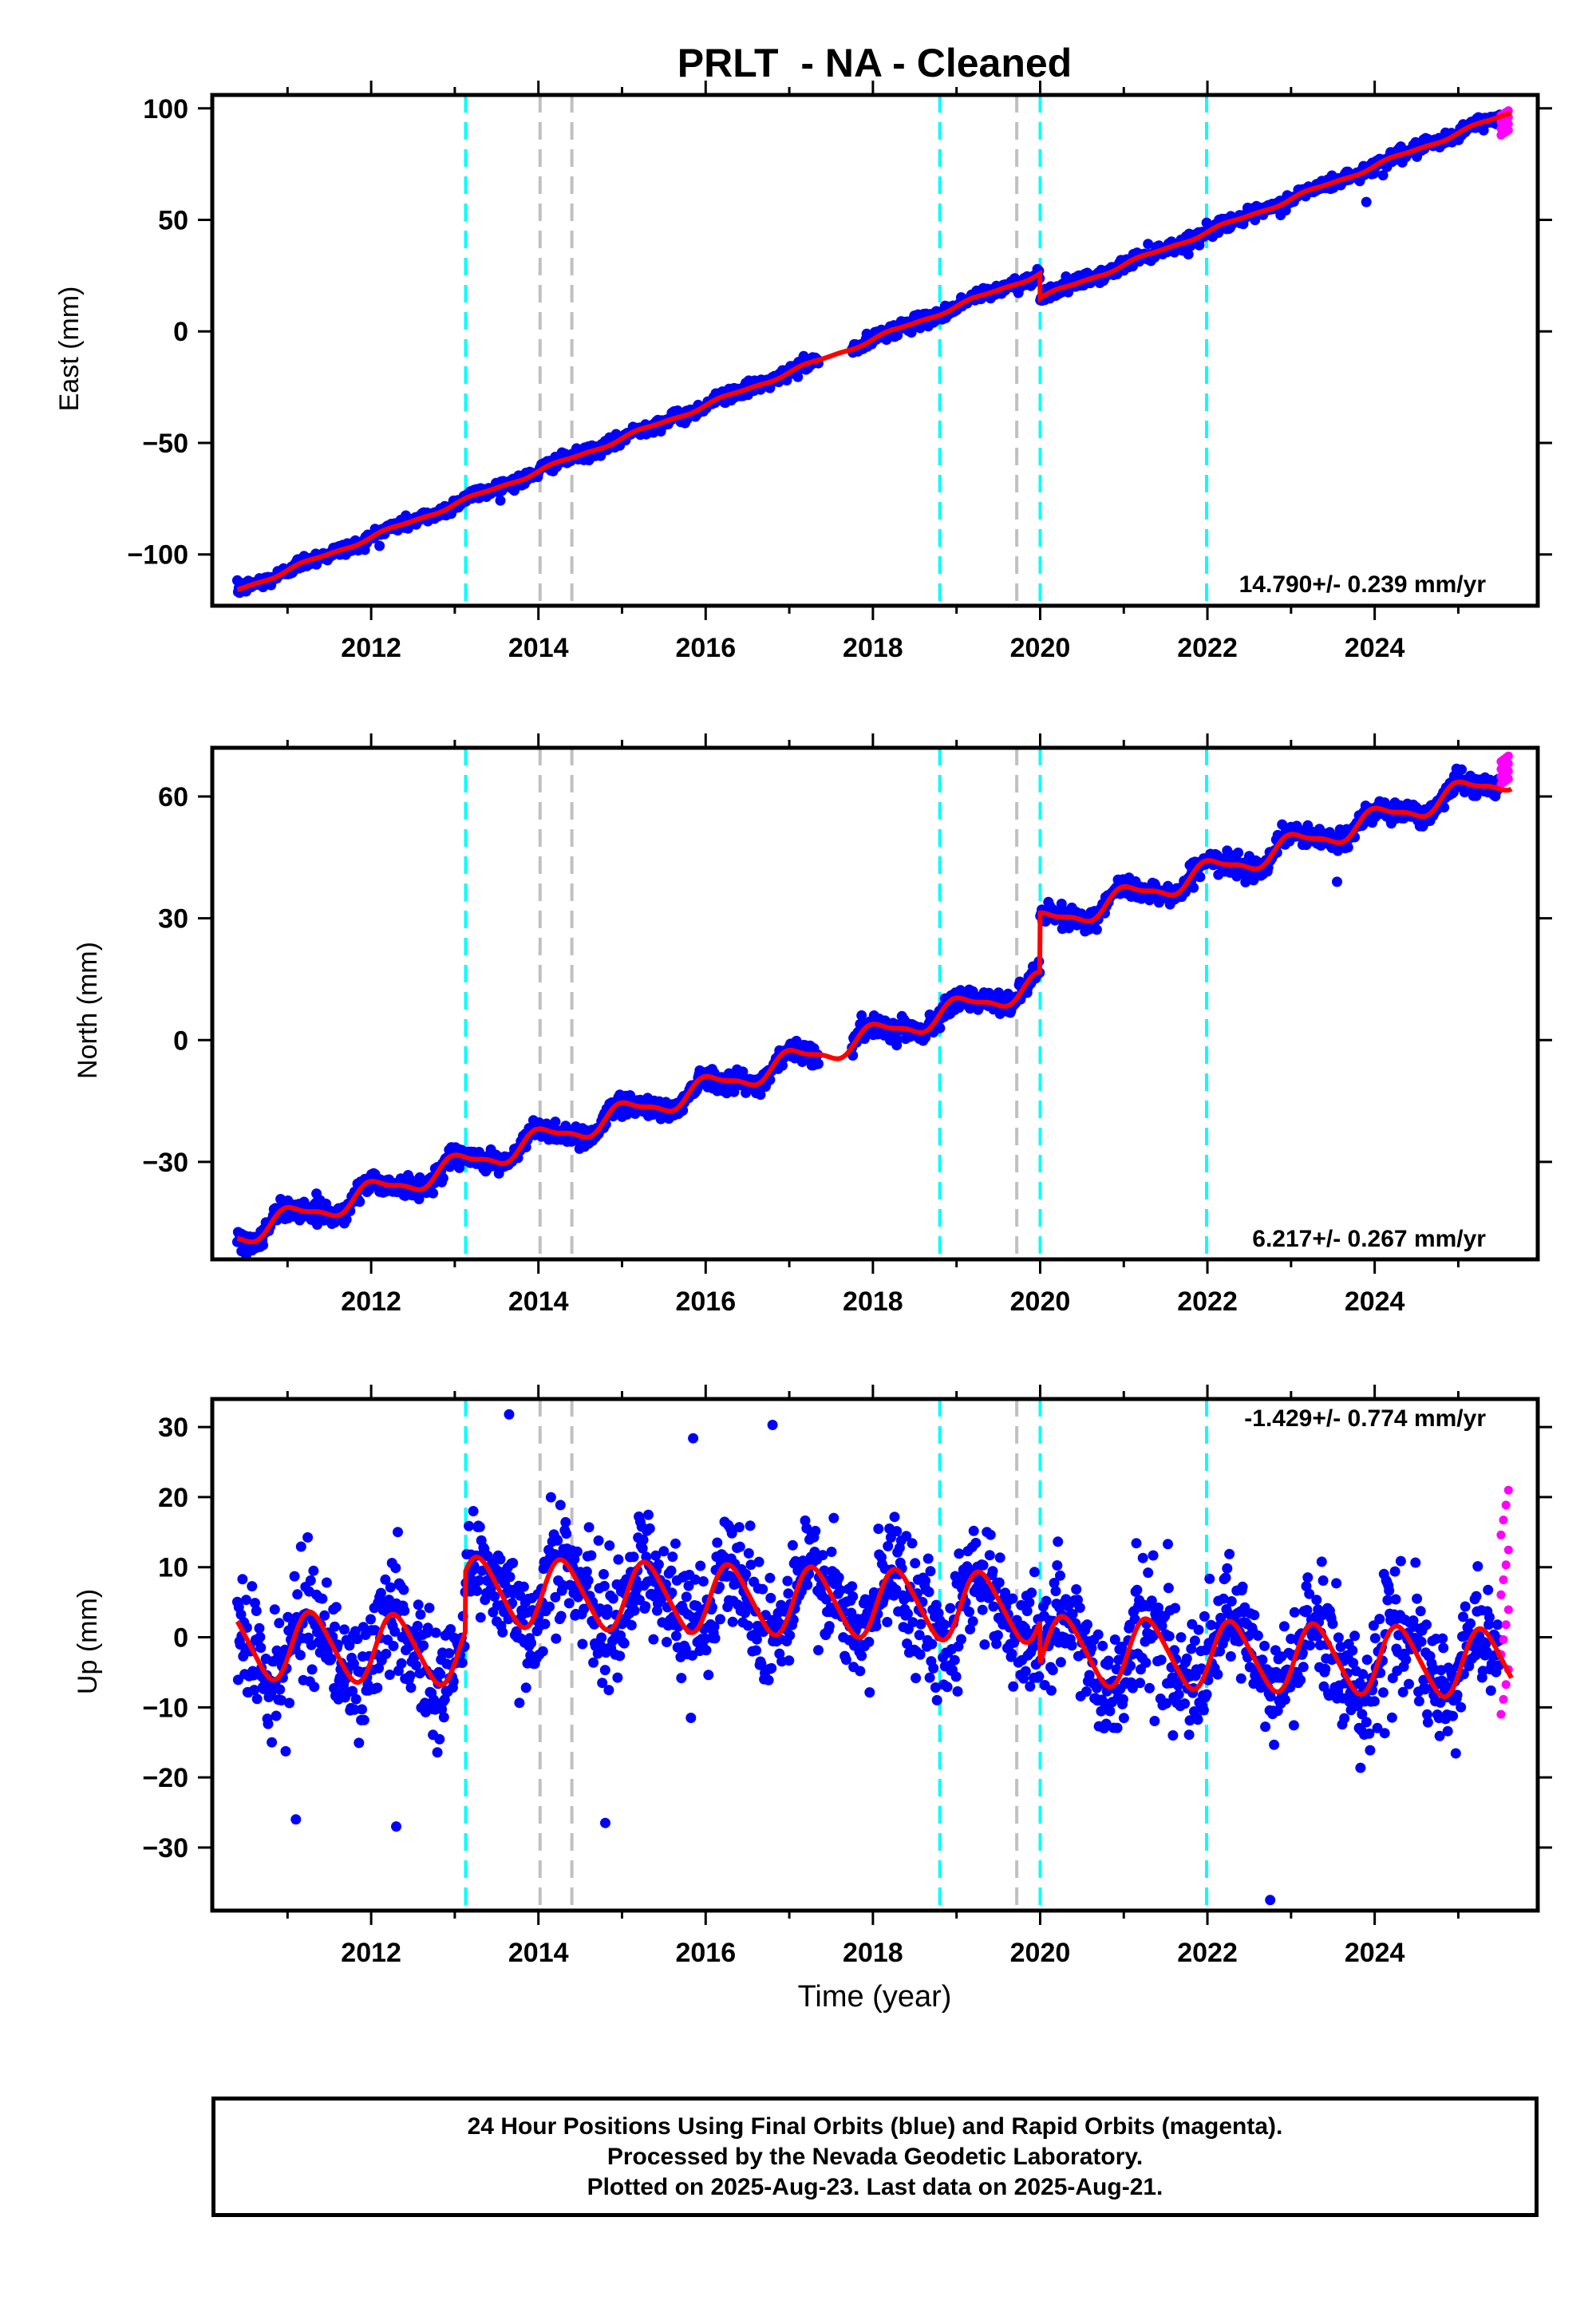 This screenshot has height=2316, width=1596. Describe the element at coordinates (371, 648) in the screenshot. I see `x-tick-label: 2012` at that location.